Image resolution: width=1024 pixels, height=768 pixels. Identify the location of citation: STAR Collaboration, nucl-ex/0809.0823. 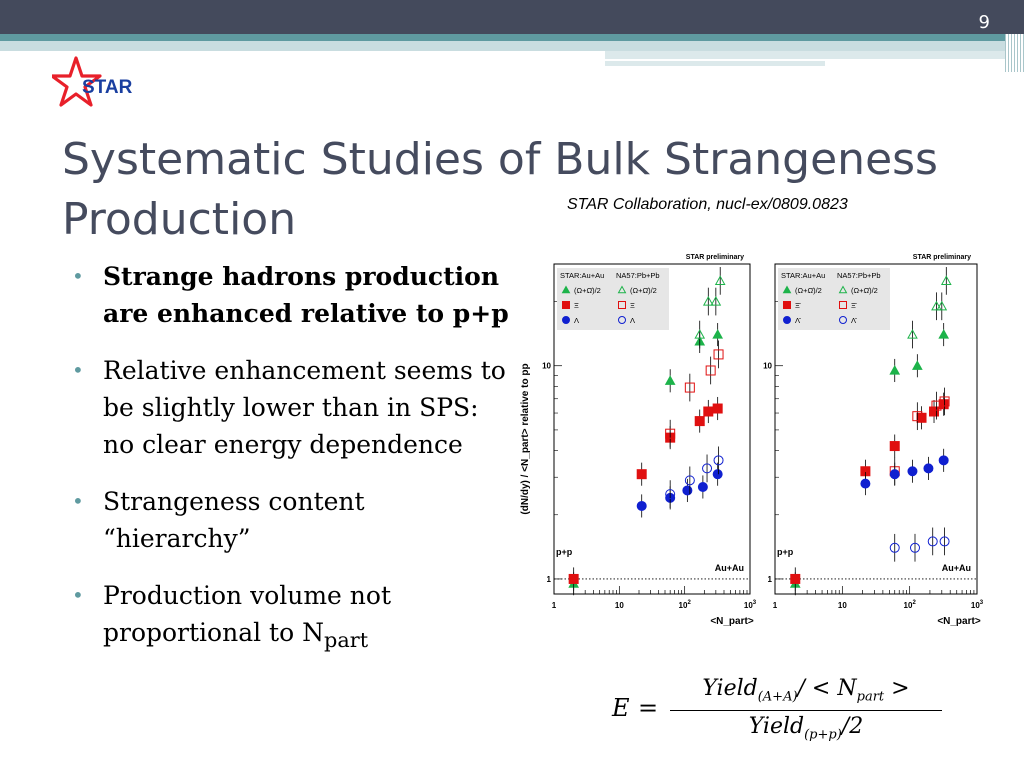
(707, 204).